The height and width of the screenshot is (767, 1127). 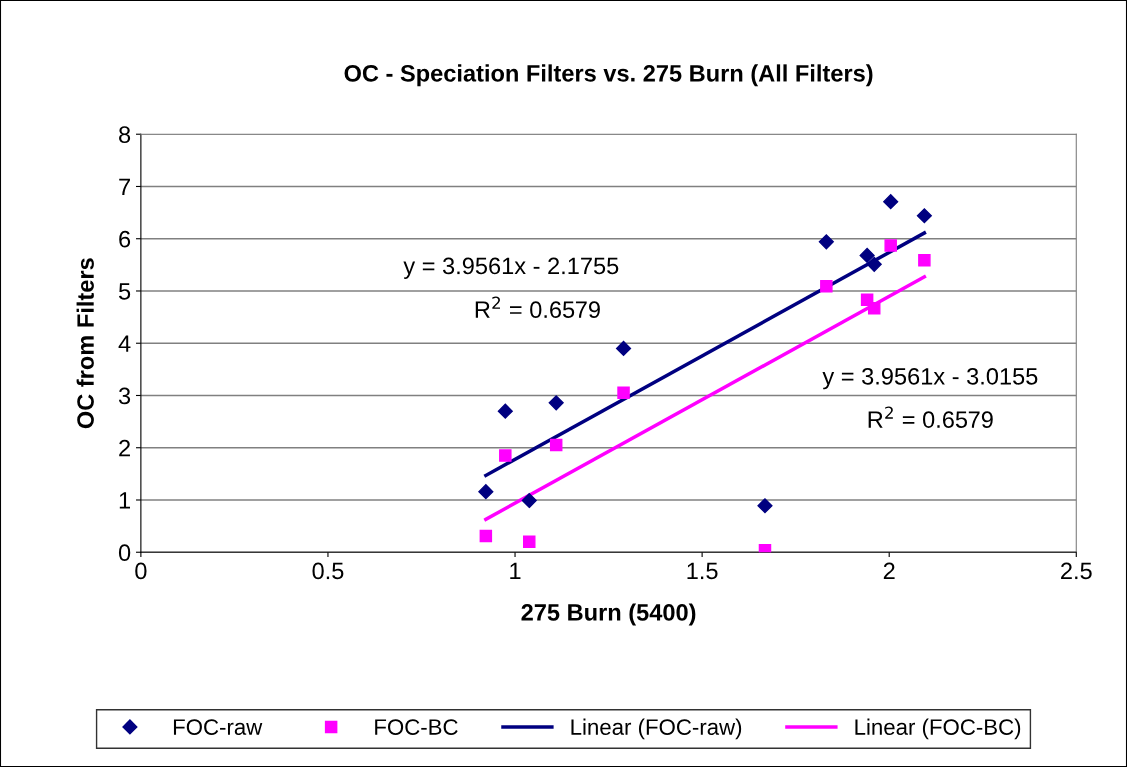 I want to click on x-tick-label: 0, so click(x=141, y=571).